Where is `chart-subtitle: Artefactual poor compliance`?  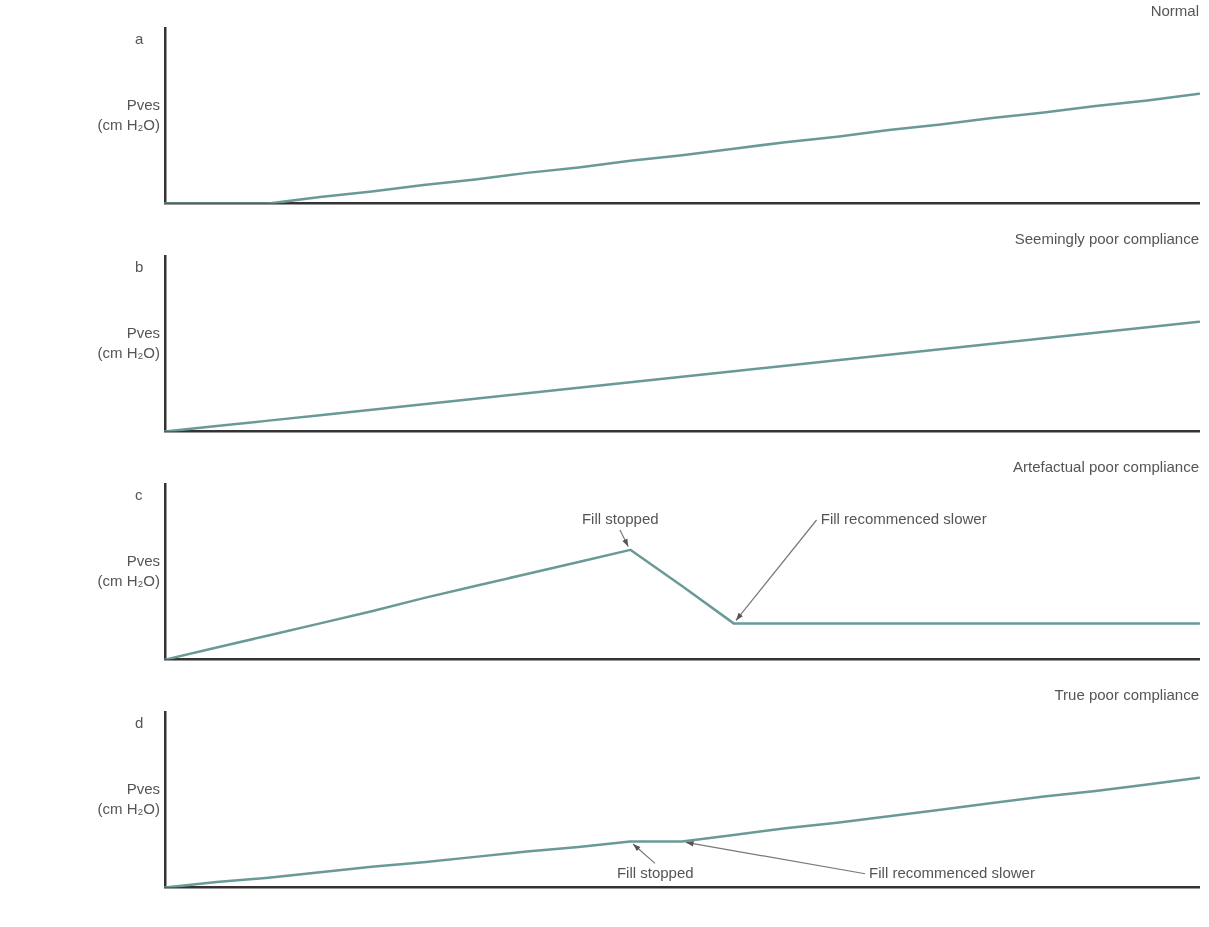
chart-subtitle: Artefactual poor compliance is located at coordinates (1106, 466).